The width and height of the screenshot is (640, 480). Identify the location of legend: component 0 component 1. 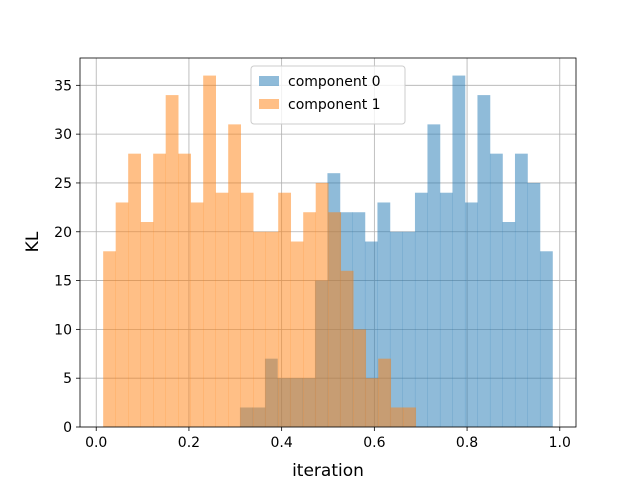
(328, 95).